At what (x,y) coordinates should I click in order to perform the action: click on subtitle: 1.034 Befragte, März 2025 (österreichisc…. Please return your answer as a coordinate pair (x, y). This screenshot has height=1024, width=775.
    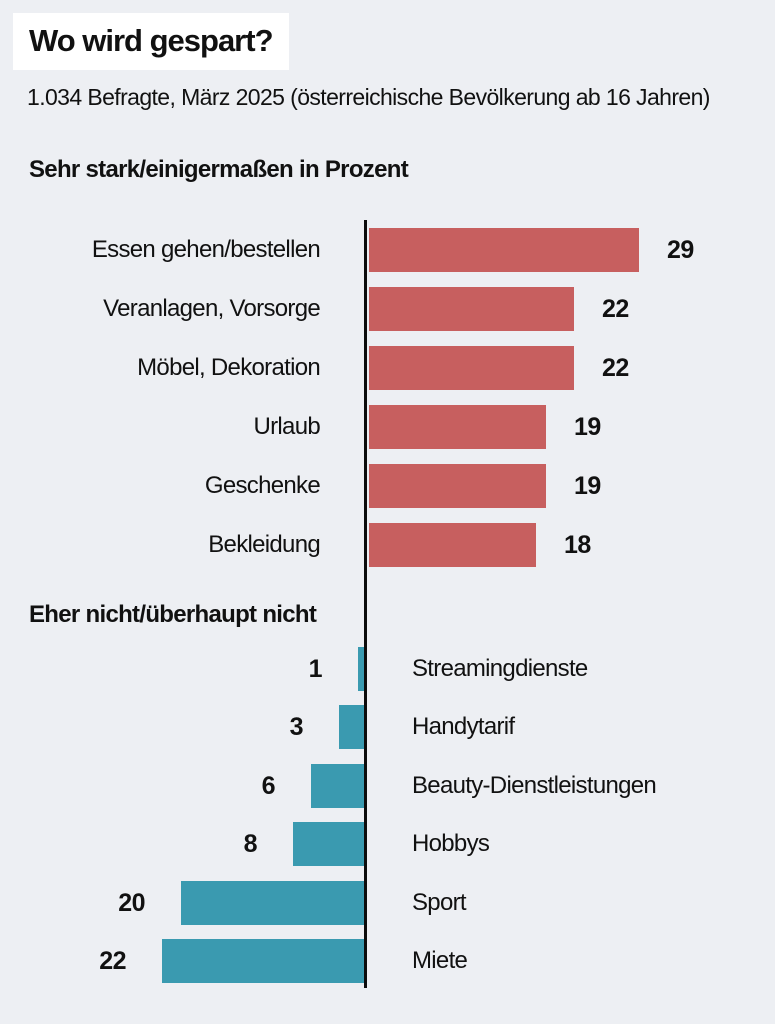
    Looking at the image, I should click on (368, 97).